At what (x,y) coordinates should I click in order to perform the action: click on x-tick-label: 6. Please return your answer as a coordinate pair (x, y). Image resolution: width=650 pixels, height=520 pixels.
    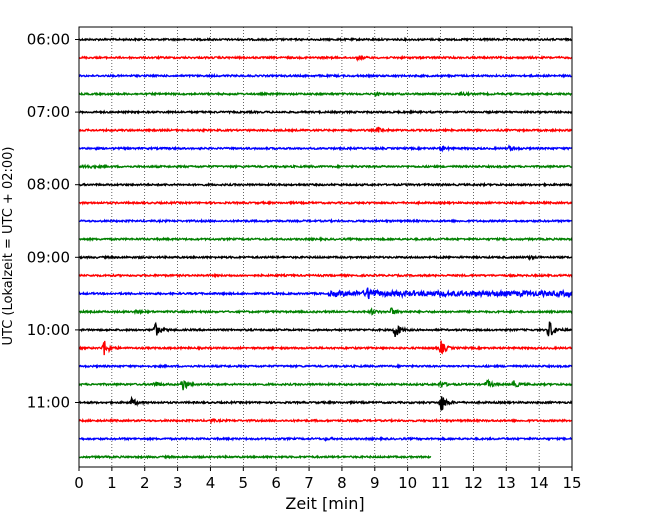
    Looking at the image, I should click on (276, 483).